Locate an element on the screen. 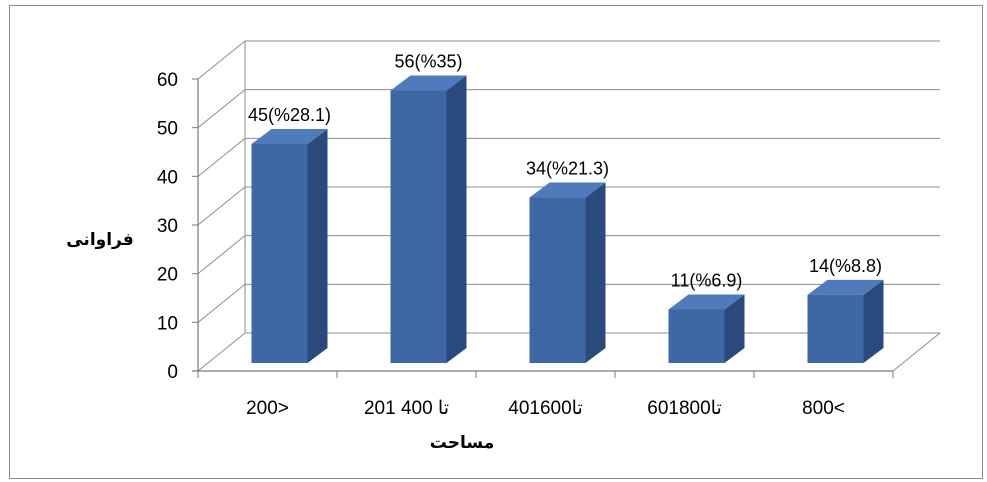 Image resolution: width=987 pixels, height=482 pixels. bar-data-label: 14(%8.8) is located at coordinates (845, 266).